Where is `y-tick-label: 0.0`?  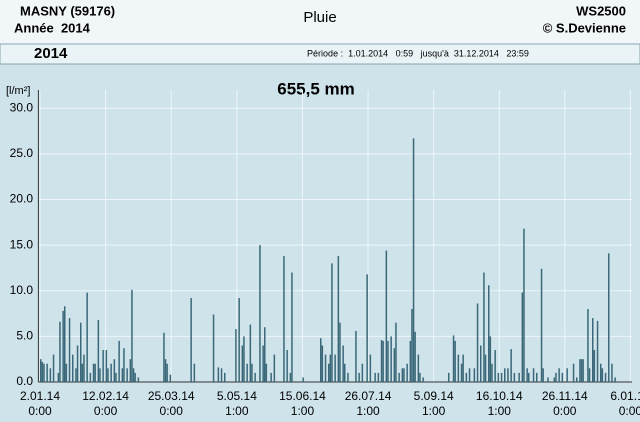
y-tick-label: 0.0 is located at coordinates (24, 381).